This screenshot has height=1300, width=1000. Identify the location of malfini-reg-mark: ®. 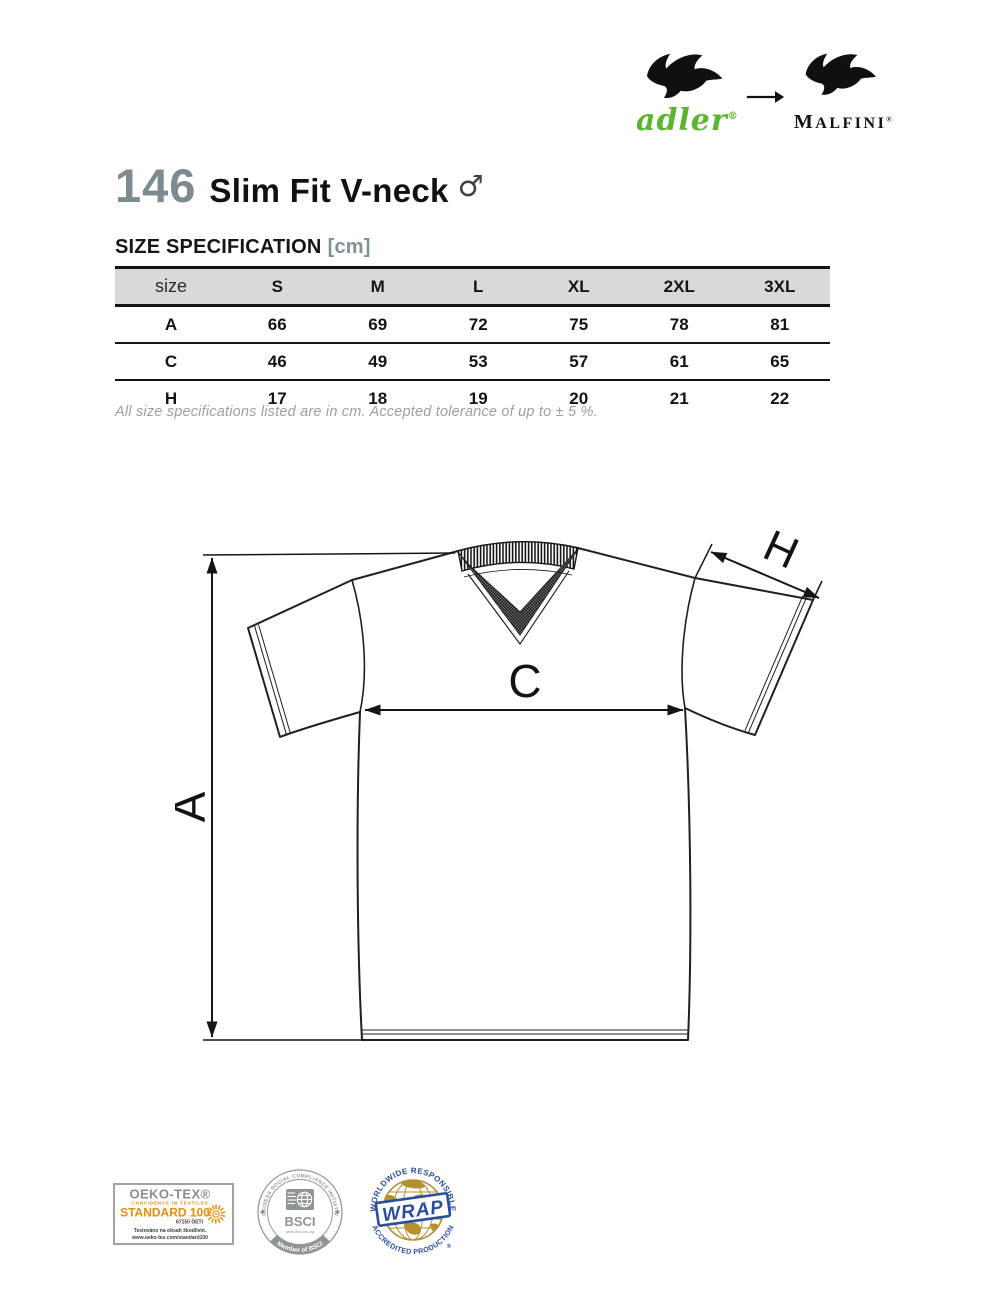
(889, 119).